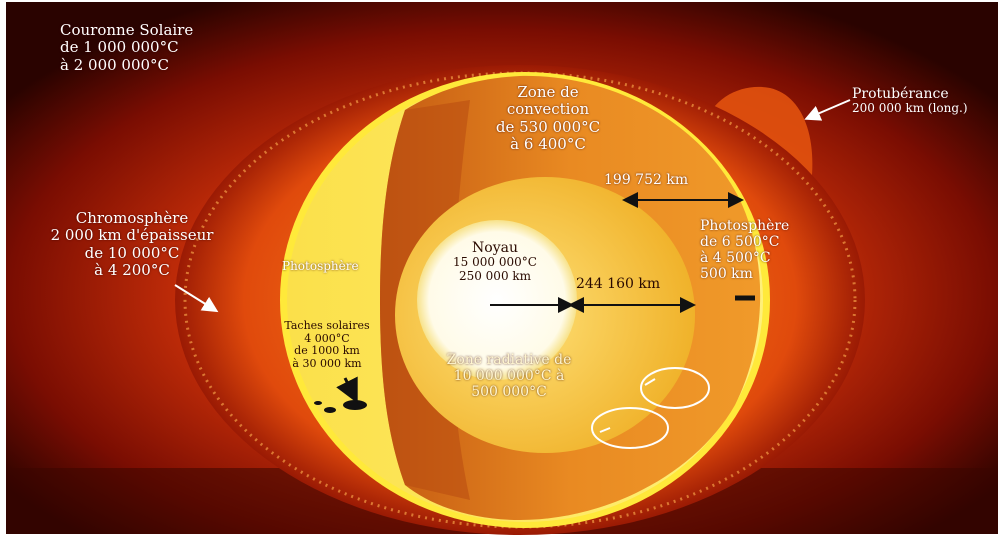 This screenshot has height=542, width=1003. I want to click on chromosphere-label-line3: de 10 000°C, so click(132, 252).